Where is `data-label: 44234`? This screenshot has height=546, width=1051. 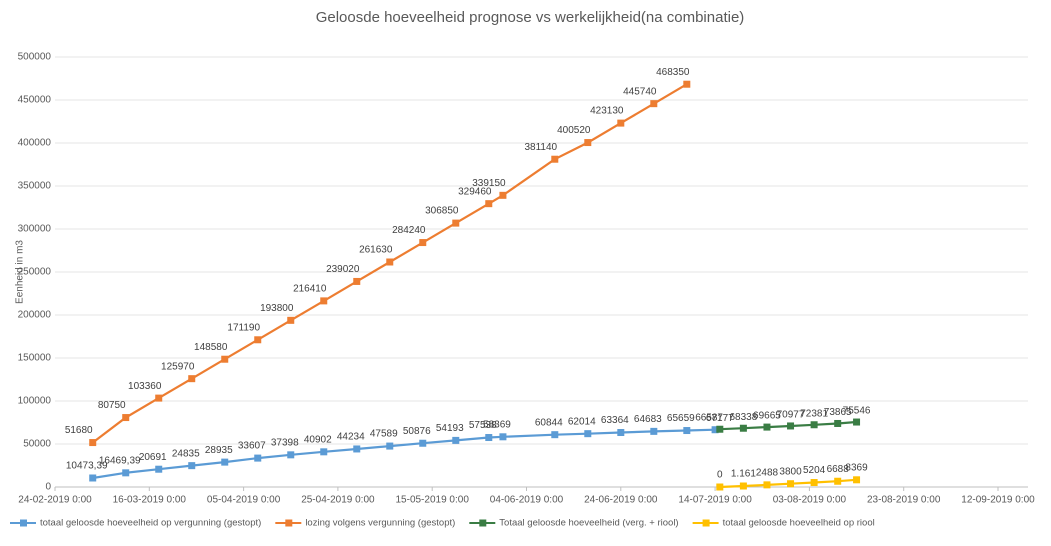 data-label: 44234 is located at coordinates (351, 437).